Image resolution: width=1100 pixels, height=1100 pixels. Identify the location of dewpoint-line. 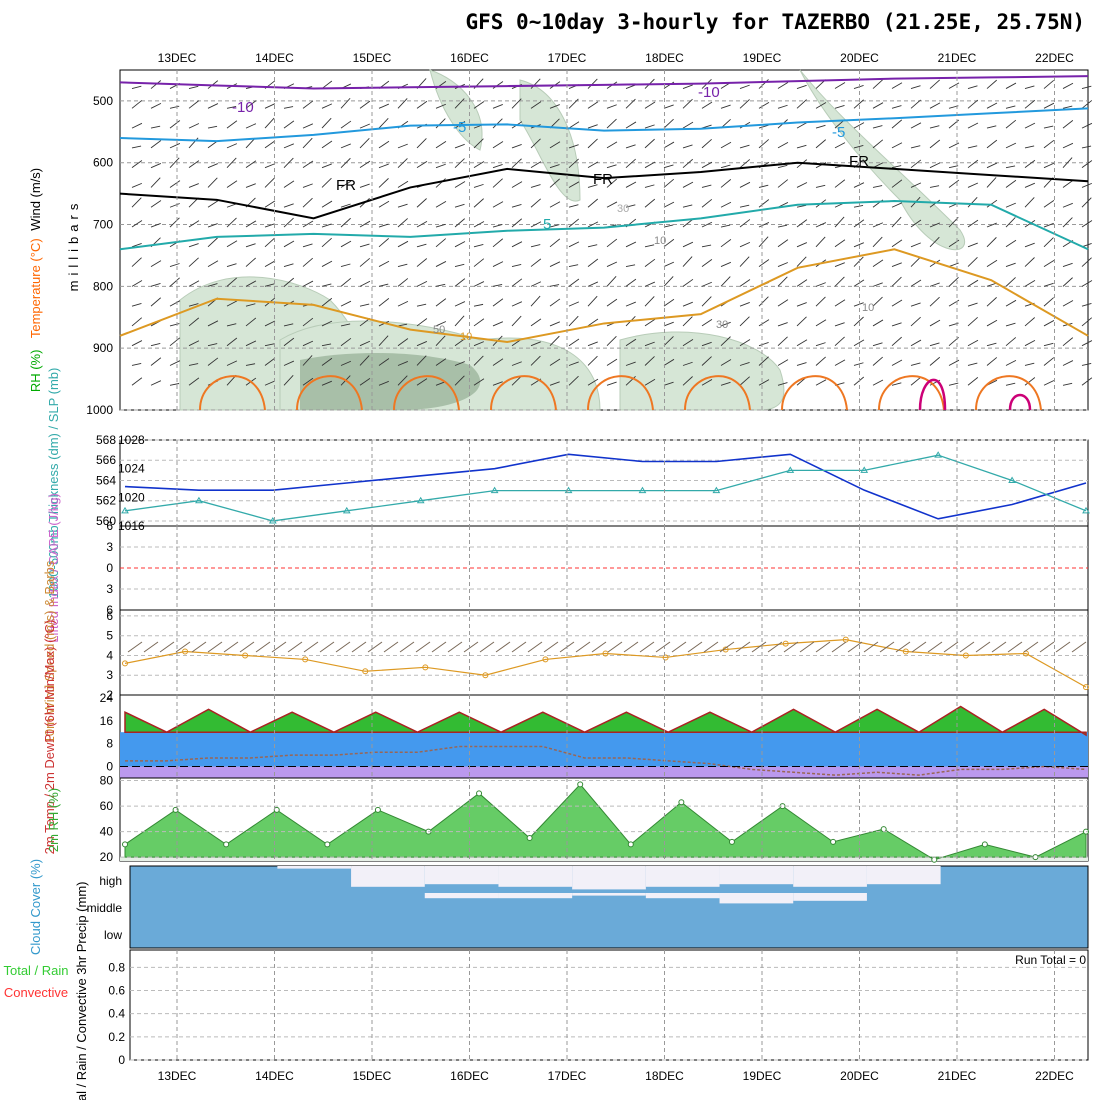
(606, 760).